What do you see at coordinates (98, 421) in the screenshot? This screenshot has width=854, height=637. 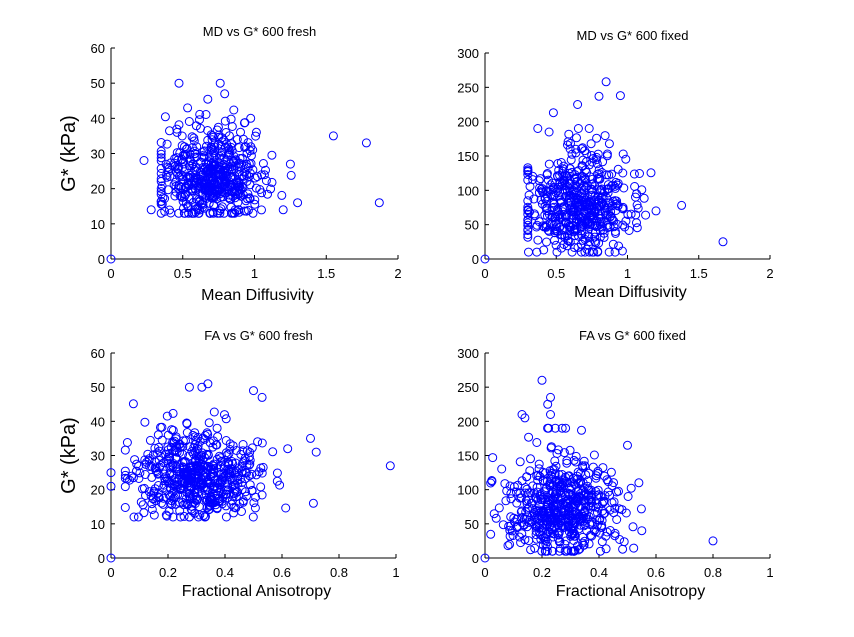 I see `y-tick-label: 40` at bounding box center [98, 421].